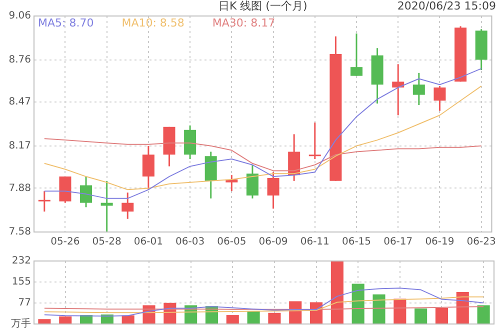 This screenshot has height=333, width=500. What do you see at coordinates (481, 242) in the screenshot?
I see `x-tick-label: 06-23` at bounding box center [481, 242].